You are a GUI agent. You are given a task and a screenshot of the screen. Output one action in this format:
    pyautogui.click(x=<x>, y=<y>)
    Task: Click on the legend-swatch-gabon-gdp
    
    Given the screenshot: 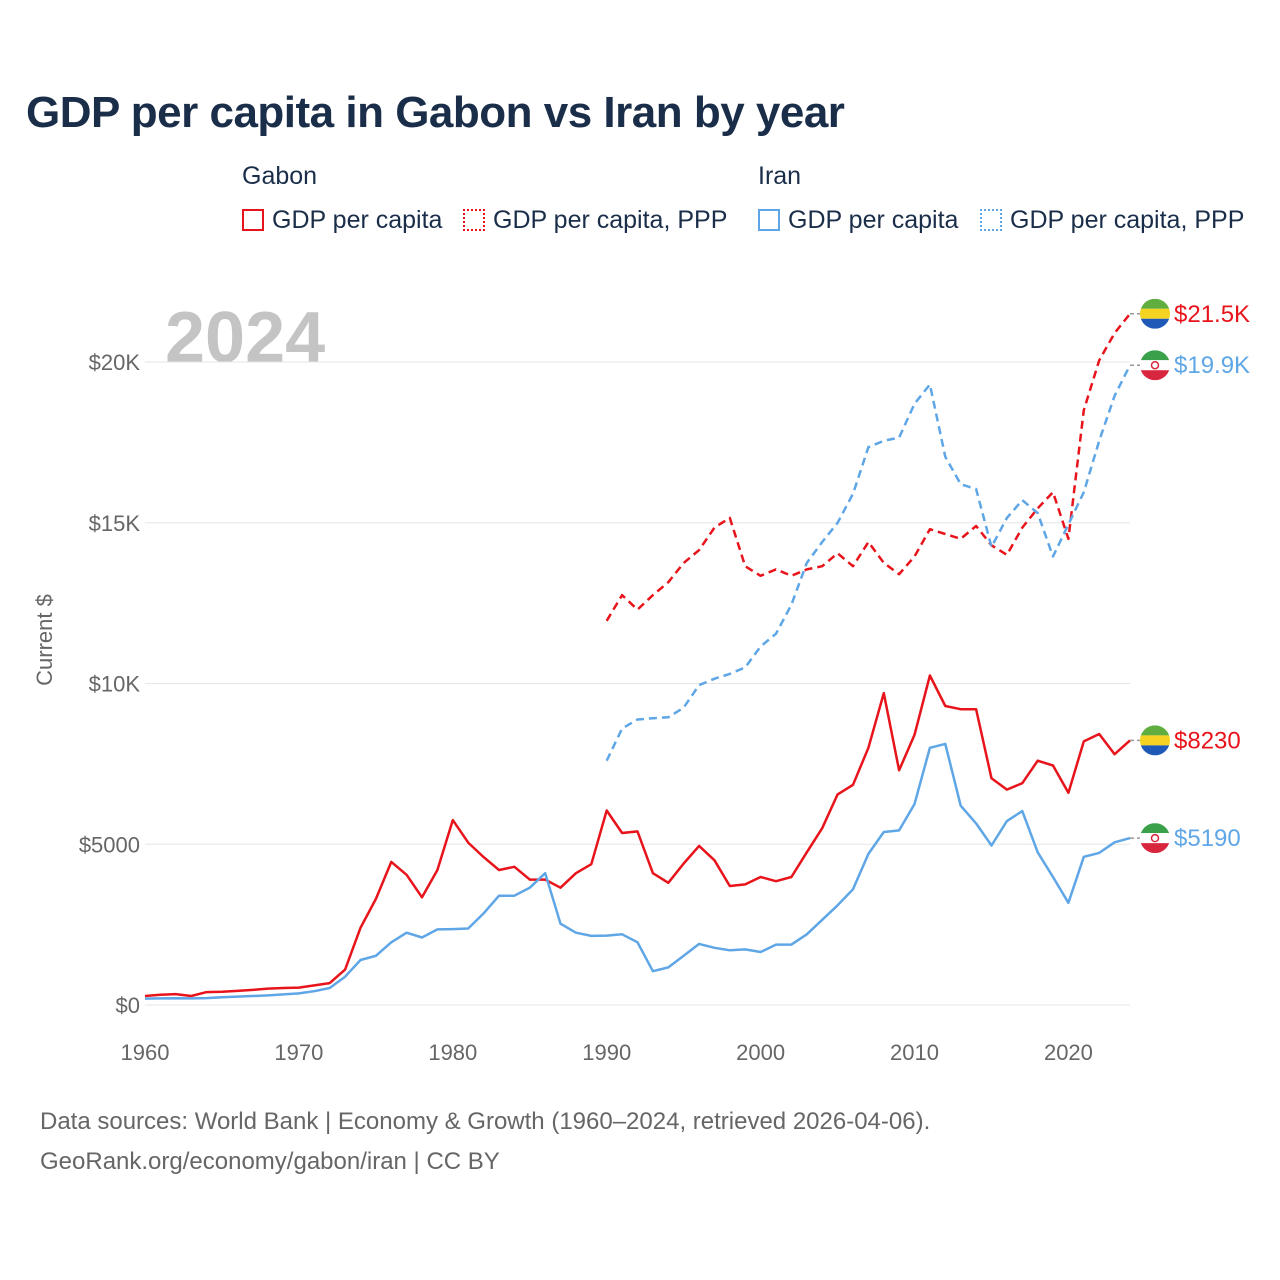 What is the action you would take?
    pyautogui.click(x=253, y=220)
    